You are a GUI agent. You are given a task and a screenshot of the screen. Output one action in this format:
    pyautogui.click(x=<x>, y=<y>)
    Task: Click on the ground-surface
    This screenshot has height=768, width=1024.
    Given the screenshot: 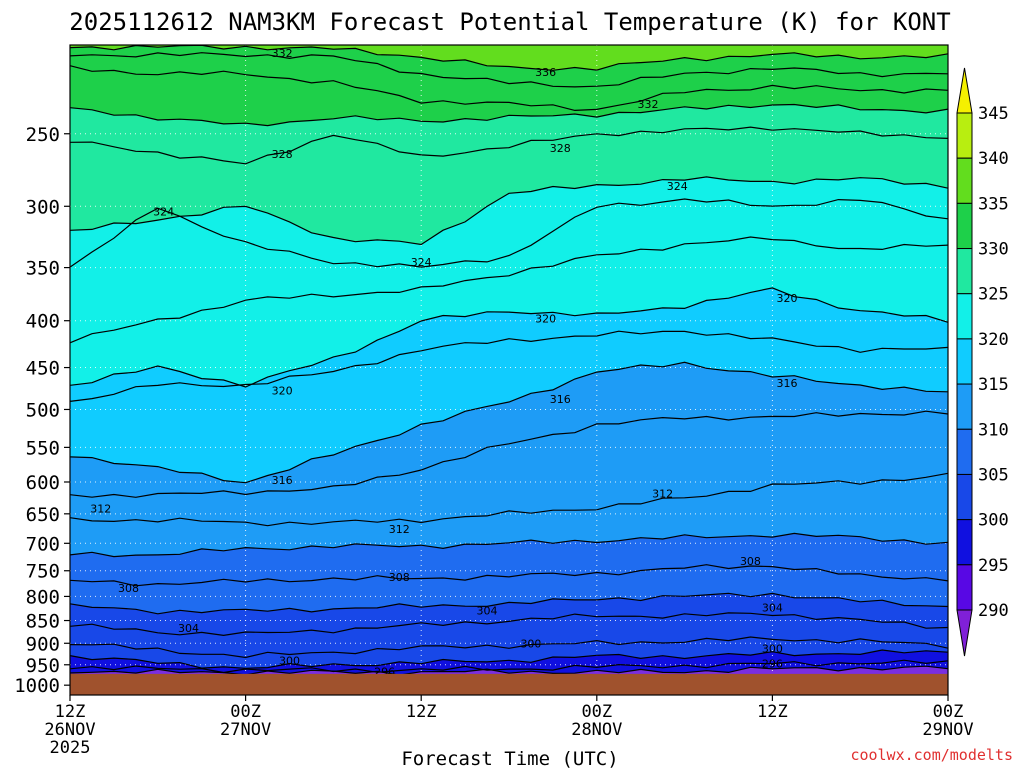 What is the action you would take?
    pyautogui.click(x=509, y=684)
    